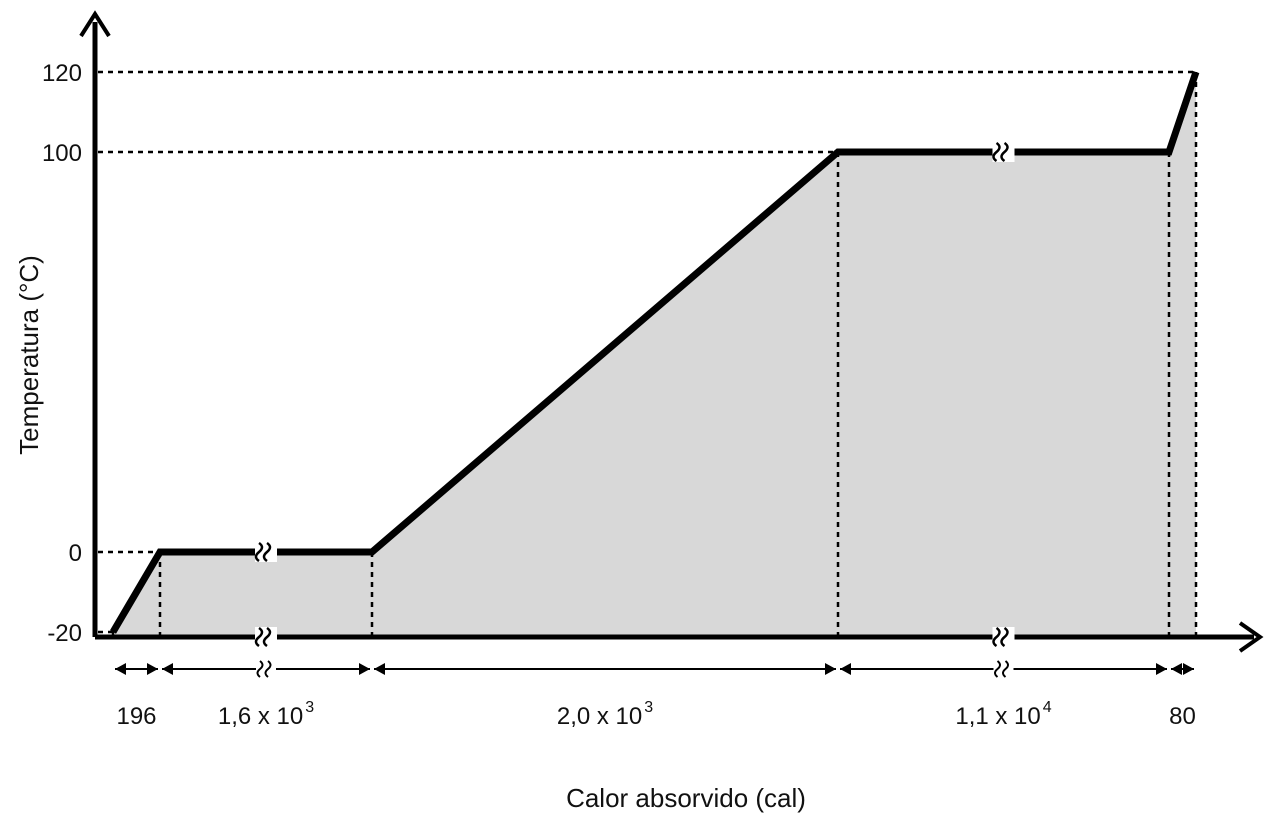 This screenshot has width=1264, height=814. I want to click on x-axis-title: Calor absorvido (cal), so click(686, 798).